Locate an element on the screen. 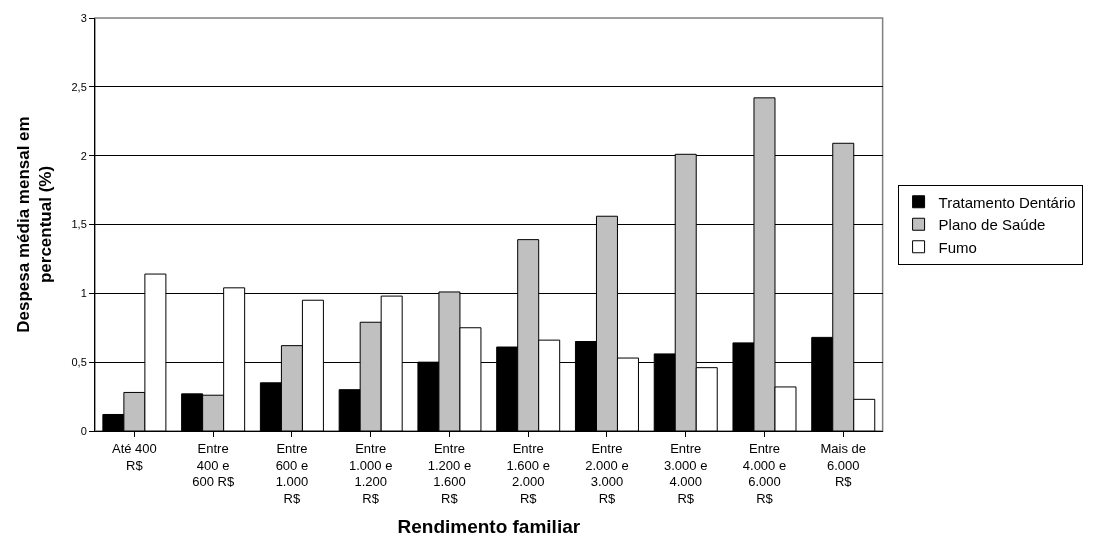  y-tick-label: 3 is located at coordinates (83, 17).